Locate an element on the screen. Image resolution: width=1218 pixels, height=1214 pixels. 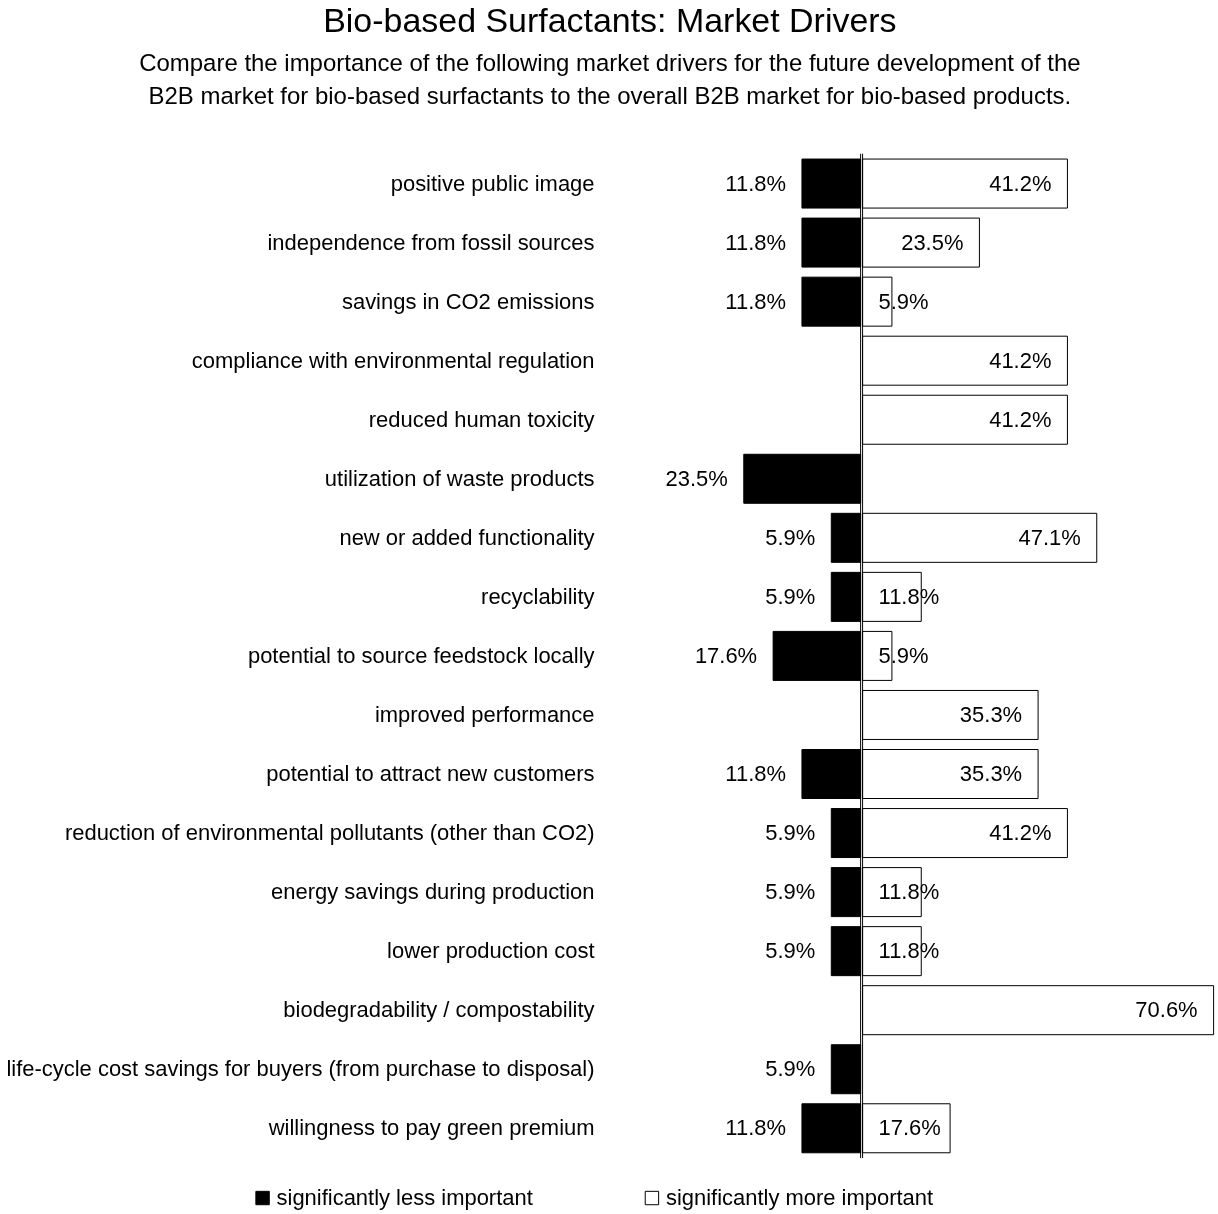
y-tick-label: potential to attract new customers is located at coordinates (430, 773).